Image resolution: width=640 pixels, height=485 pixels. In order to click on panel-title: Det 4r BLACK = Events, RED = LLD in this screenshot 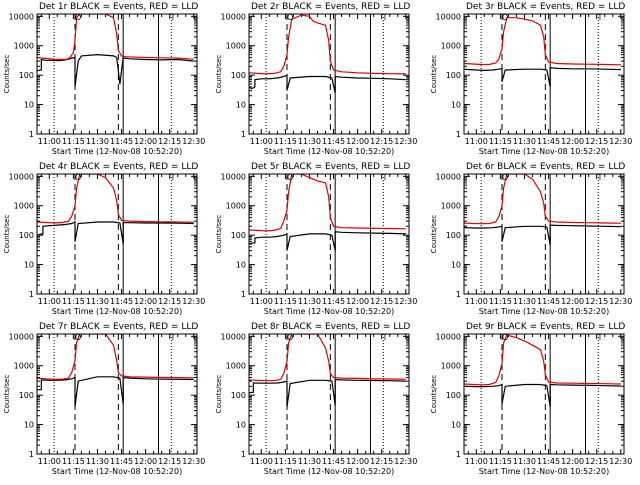, I will do `click(118, 167)`.